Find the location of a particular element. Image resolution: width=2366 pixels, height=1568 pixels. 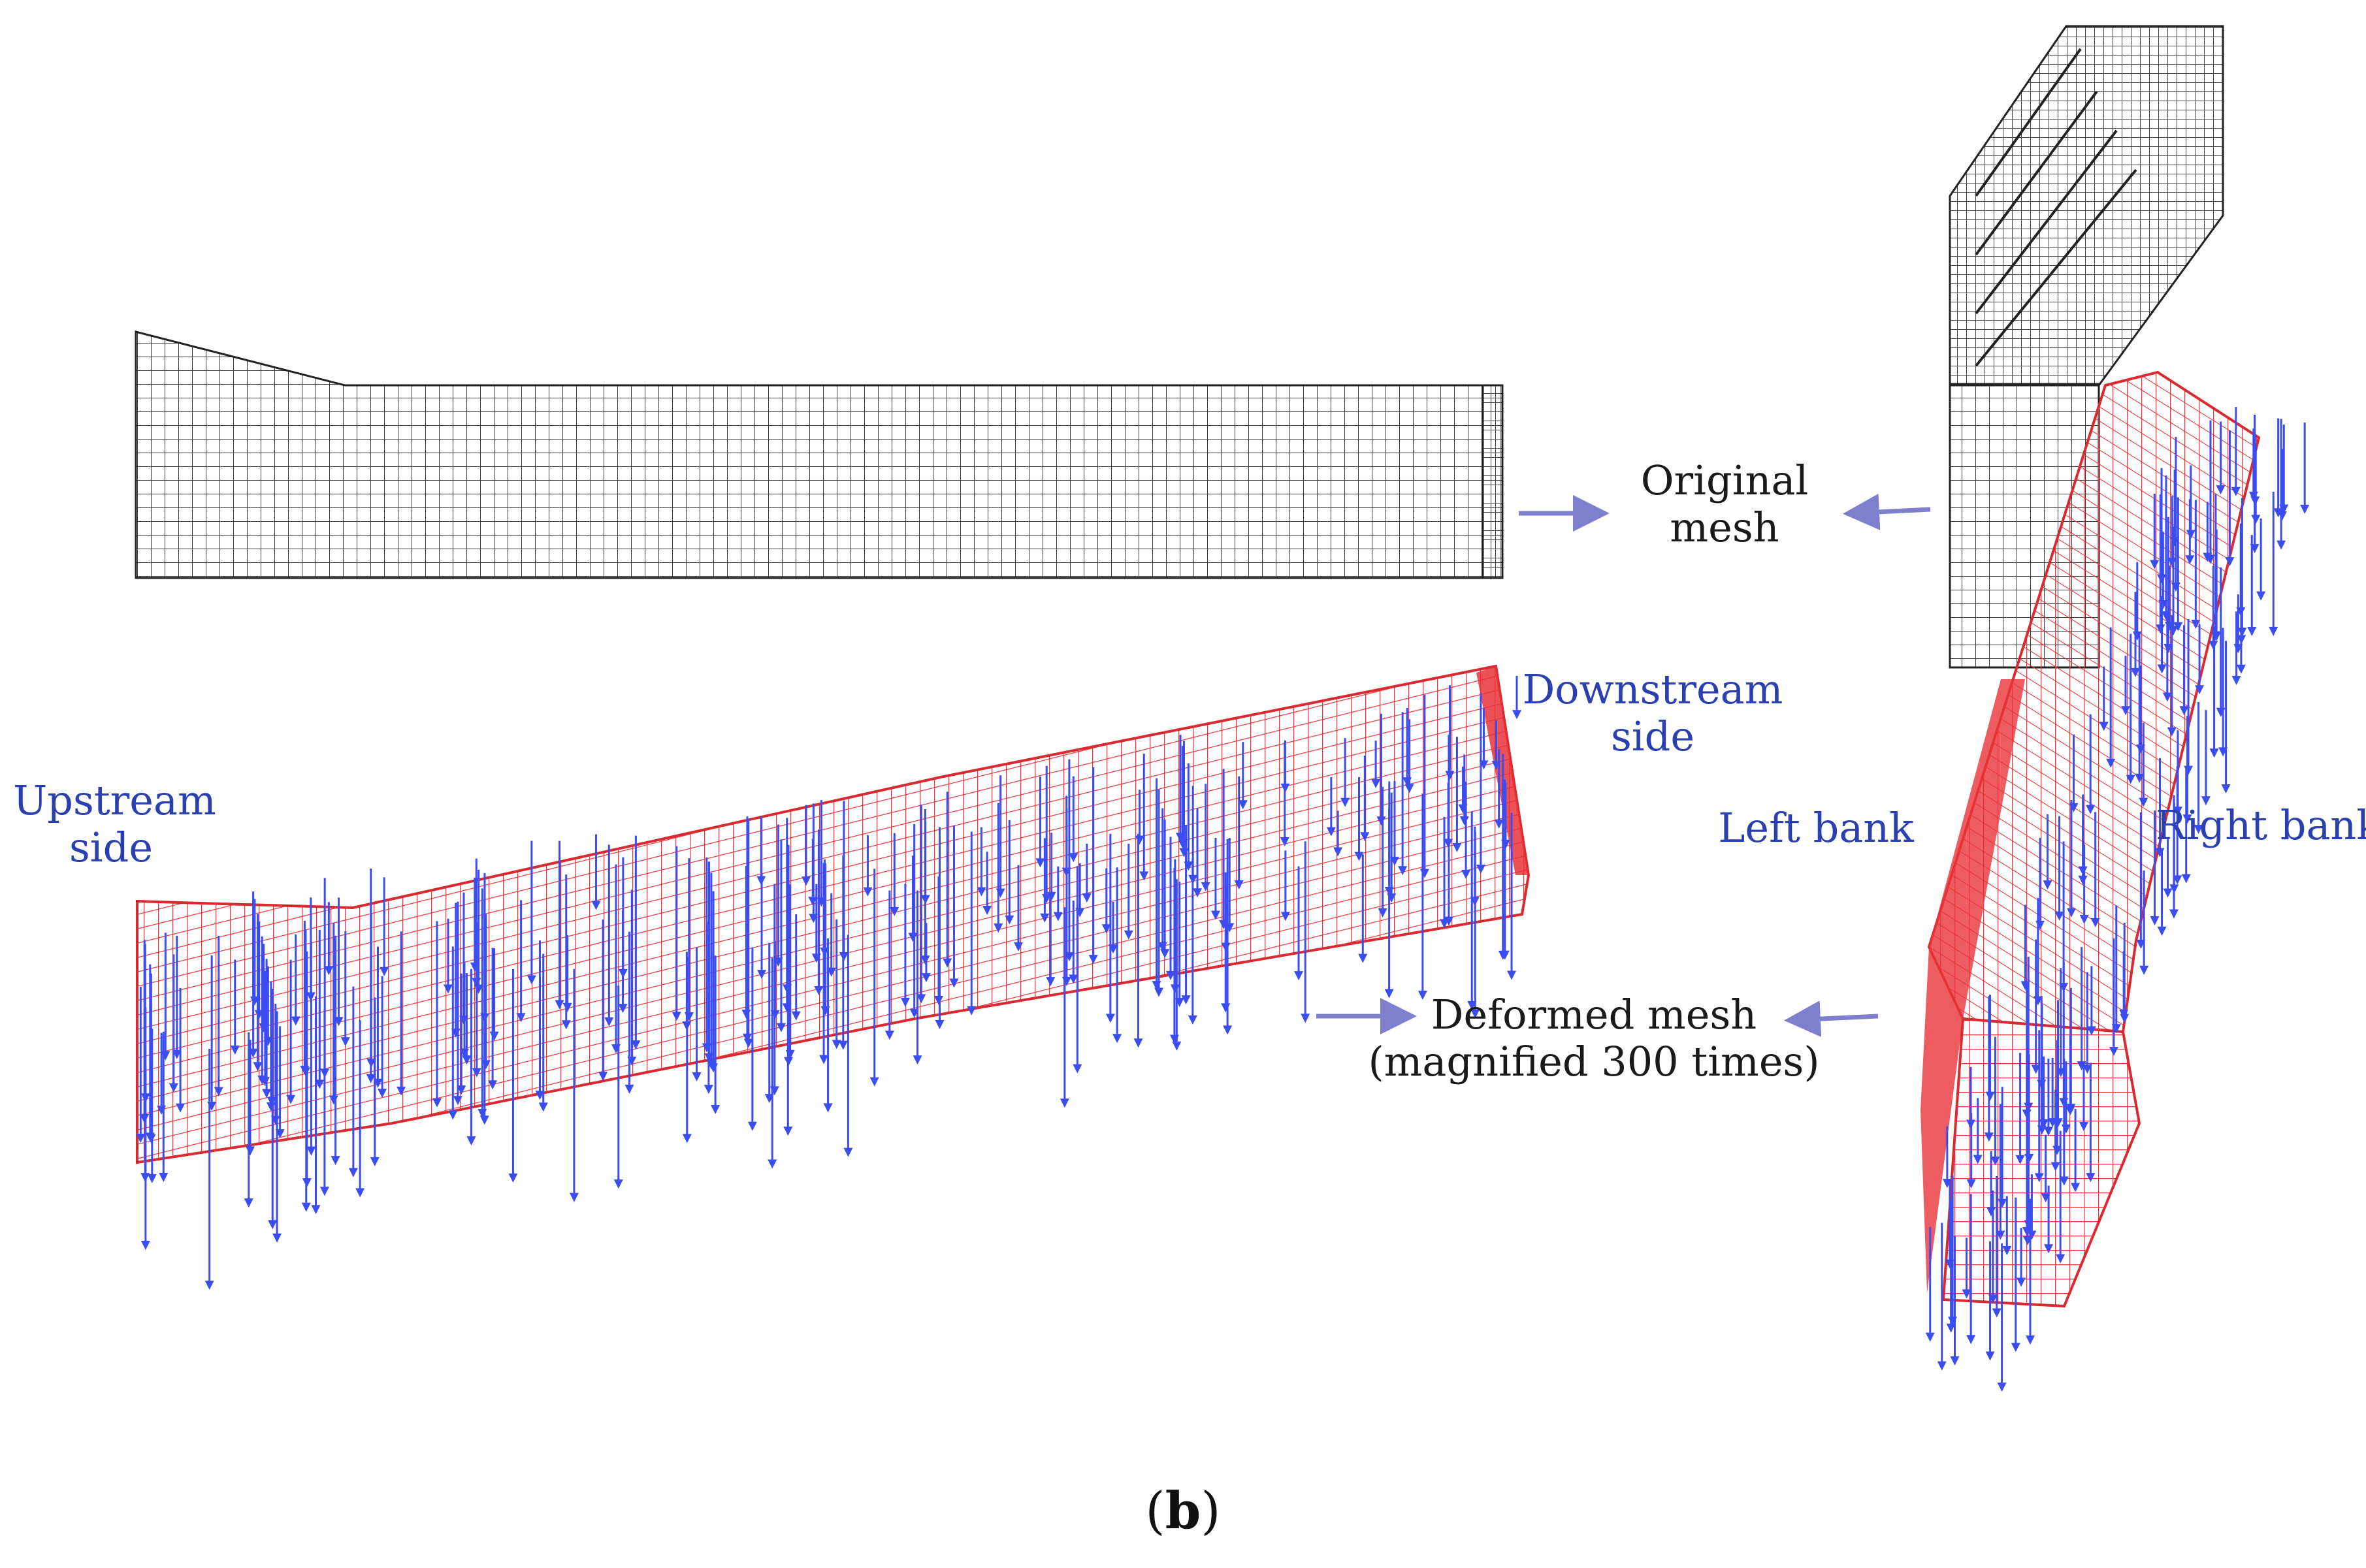

original-mesh-side-view is located at coordinates (820, 454).